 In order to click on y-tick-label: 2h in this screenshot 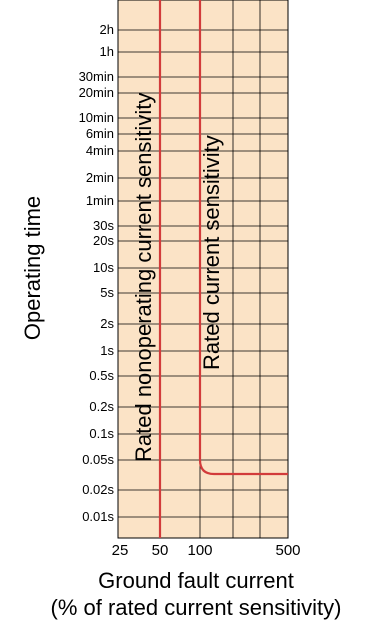, I will do `click(107, 29)`.